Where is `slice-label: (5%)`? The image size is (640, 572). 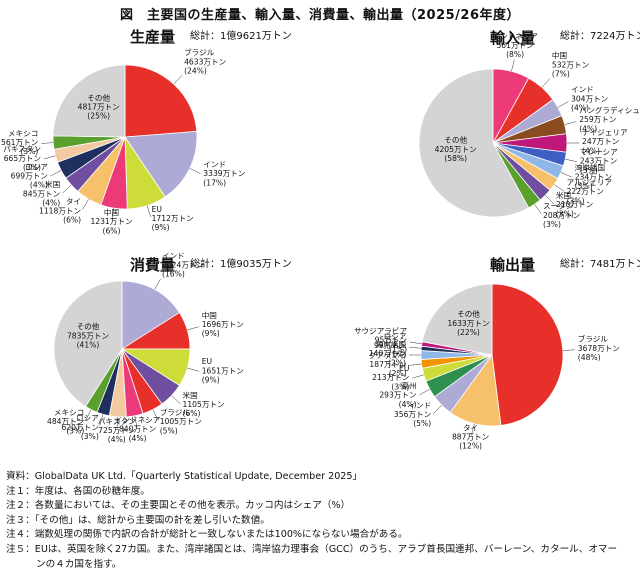
slice-label: (5%) is located at coordinates (169, 430).